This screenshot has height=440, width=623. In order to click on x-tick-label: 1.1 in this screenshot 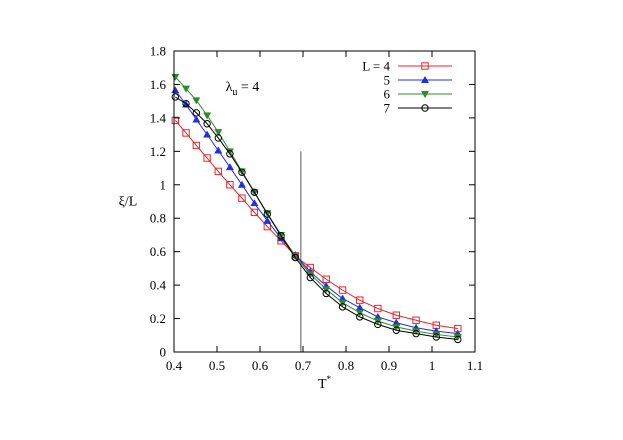, I will do `click(475, 365)`.